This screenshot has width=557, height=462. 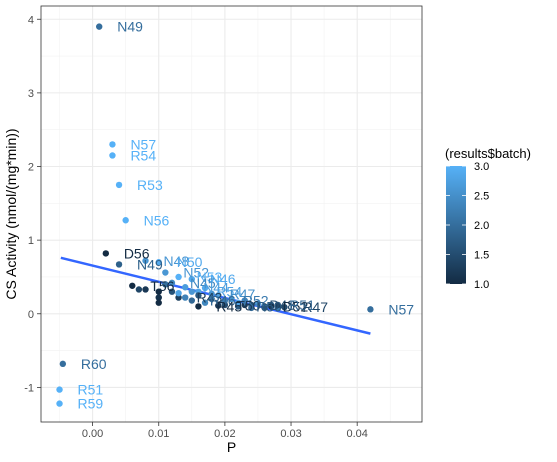 What do you see at coordinates (481, 256) in the screenshot?
I see `legend-tick-label: 1.5` at bounding box center [481, 256].